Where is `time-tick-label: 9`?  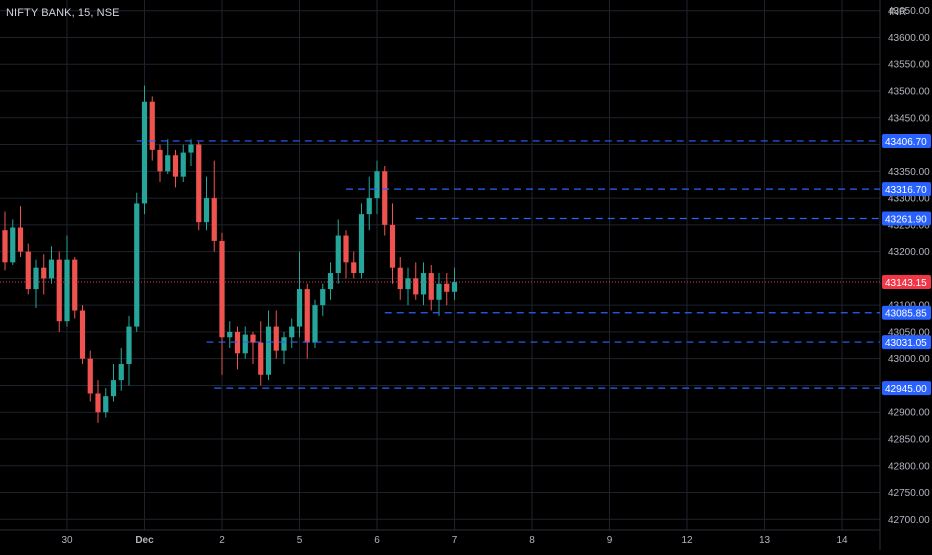 time-tick-label: 9 is located at coordinates (610, 540).